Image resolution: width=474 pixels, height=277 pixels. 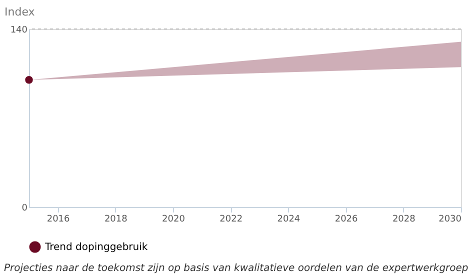 I want to click on x-tick-label: 2030, so click(x=450, y=219).